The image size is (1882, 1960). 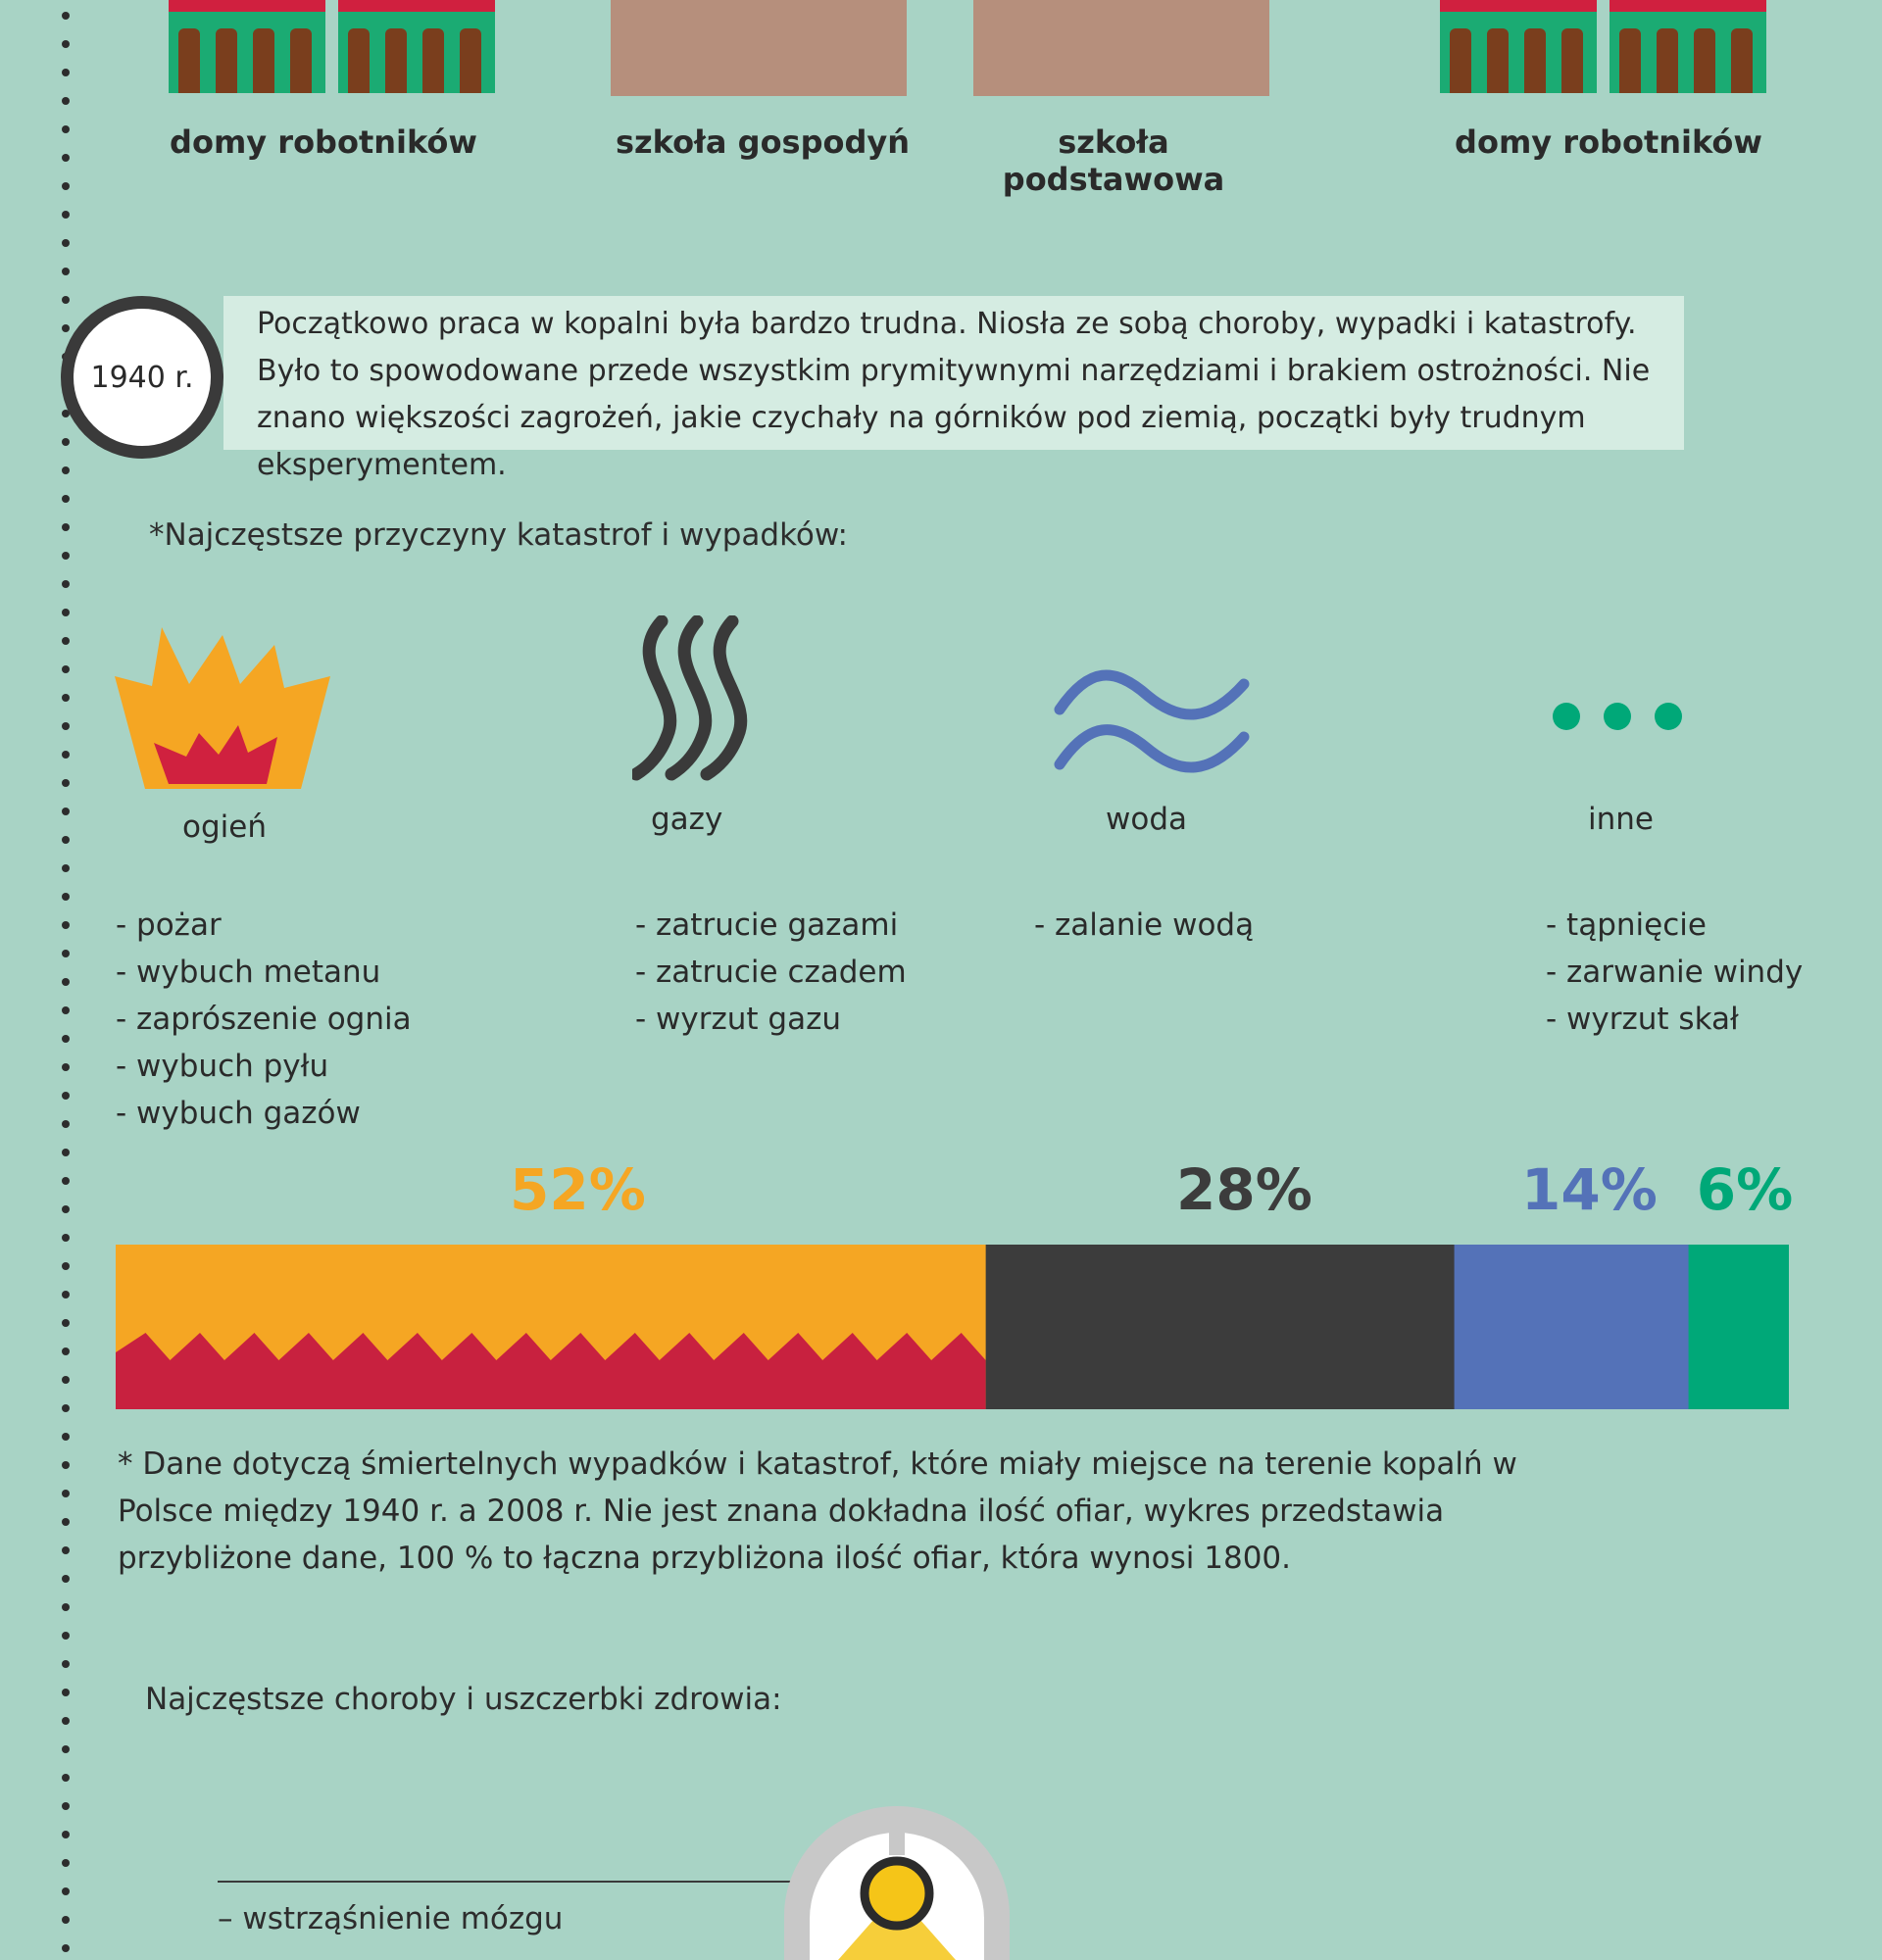 What do you see at coordinates (1621, 819) in the screenshot?
I see `category-label-other: inne` at bounding box center [1621, 819].